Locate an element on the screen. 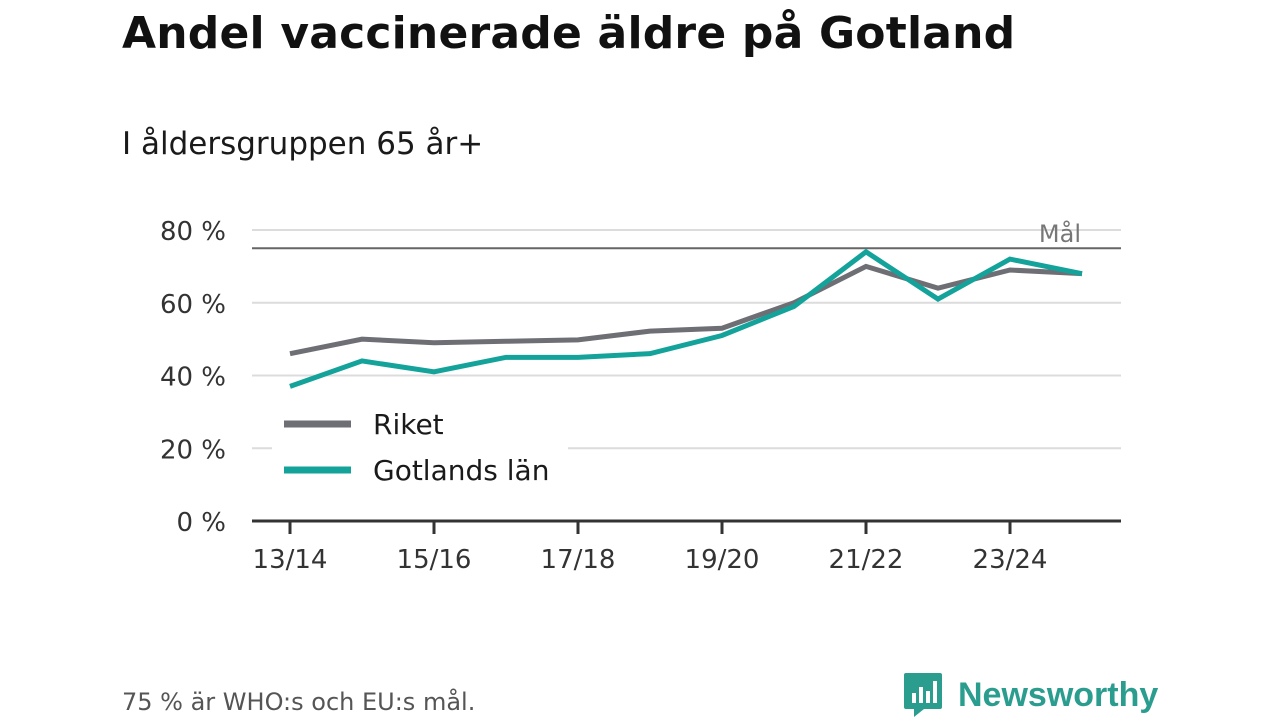 Image resolution: width=1280 pixels, height=720 pixels. target-label: Mål is located at coordinates (1060, 233).